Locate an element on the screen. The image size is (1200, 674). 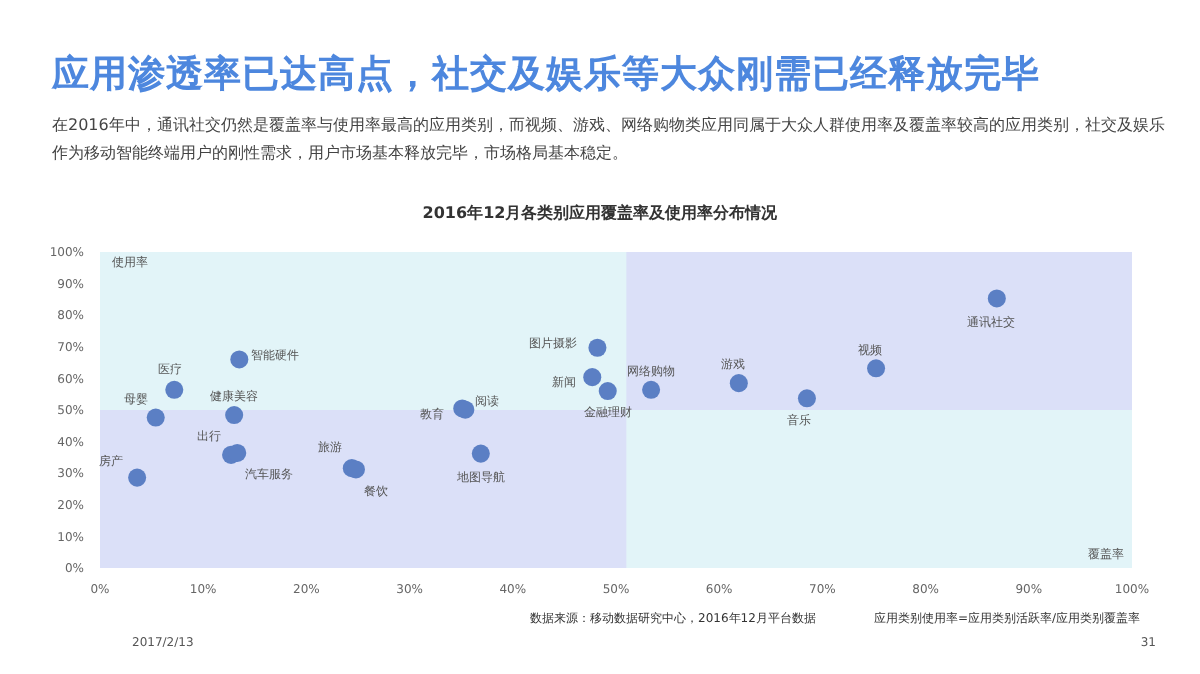
text: 2016年12月各类别应用覆盖率及使用率分布情况 is located at coordinates (600, 213).